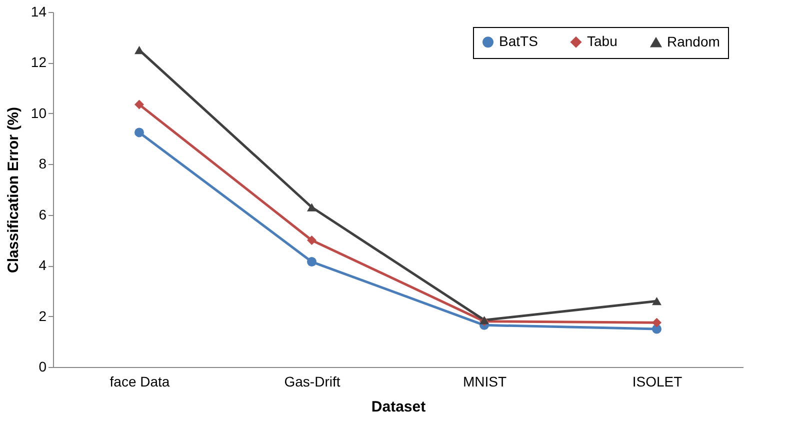 The image size is (787, 434). I want to click on y-tick-label: 14, so click(38, 12).